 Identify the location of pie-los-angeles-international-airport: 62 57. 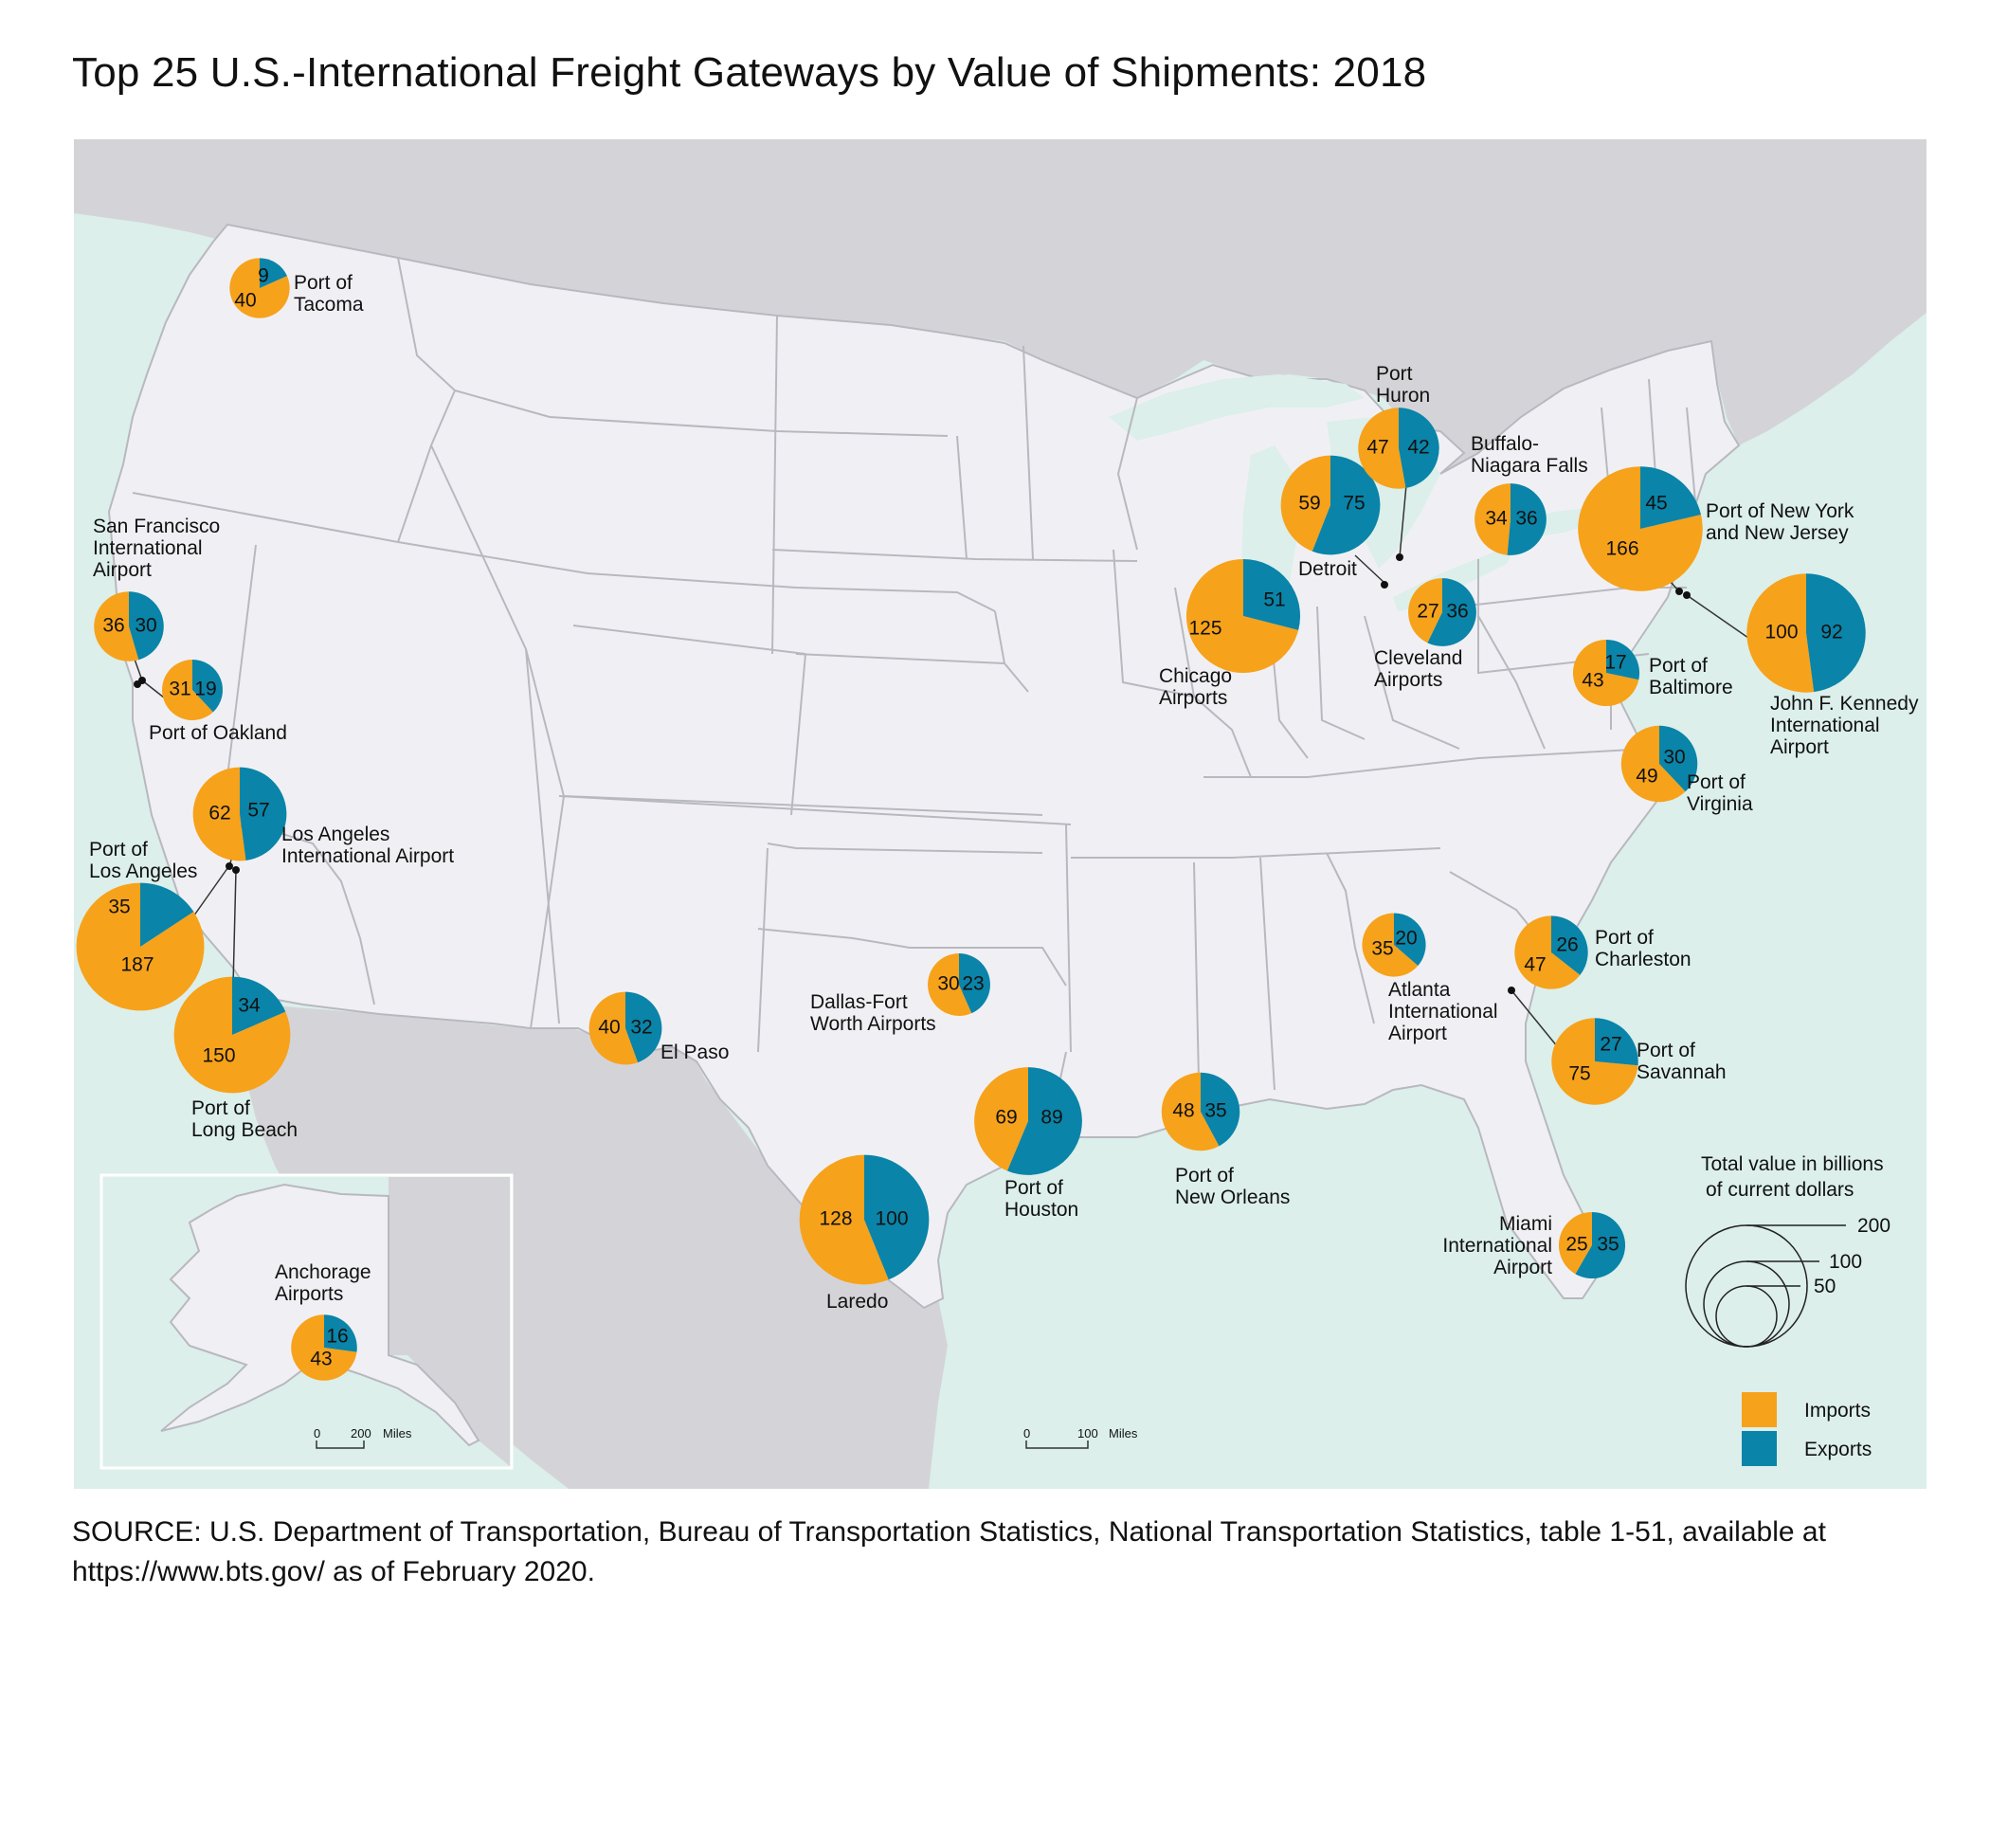
(239, 814).